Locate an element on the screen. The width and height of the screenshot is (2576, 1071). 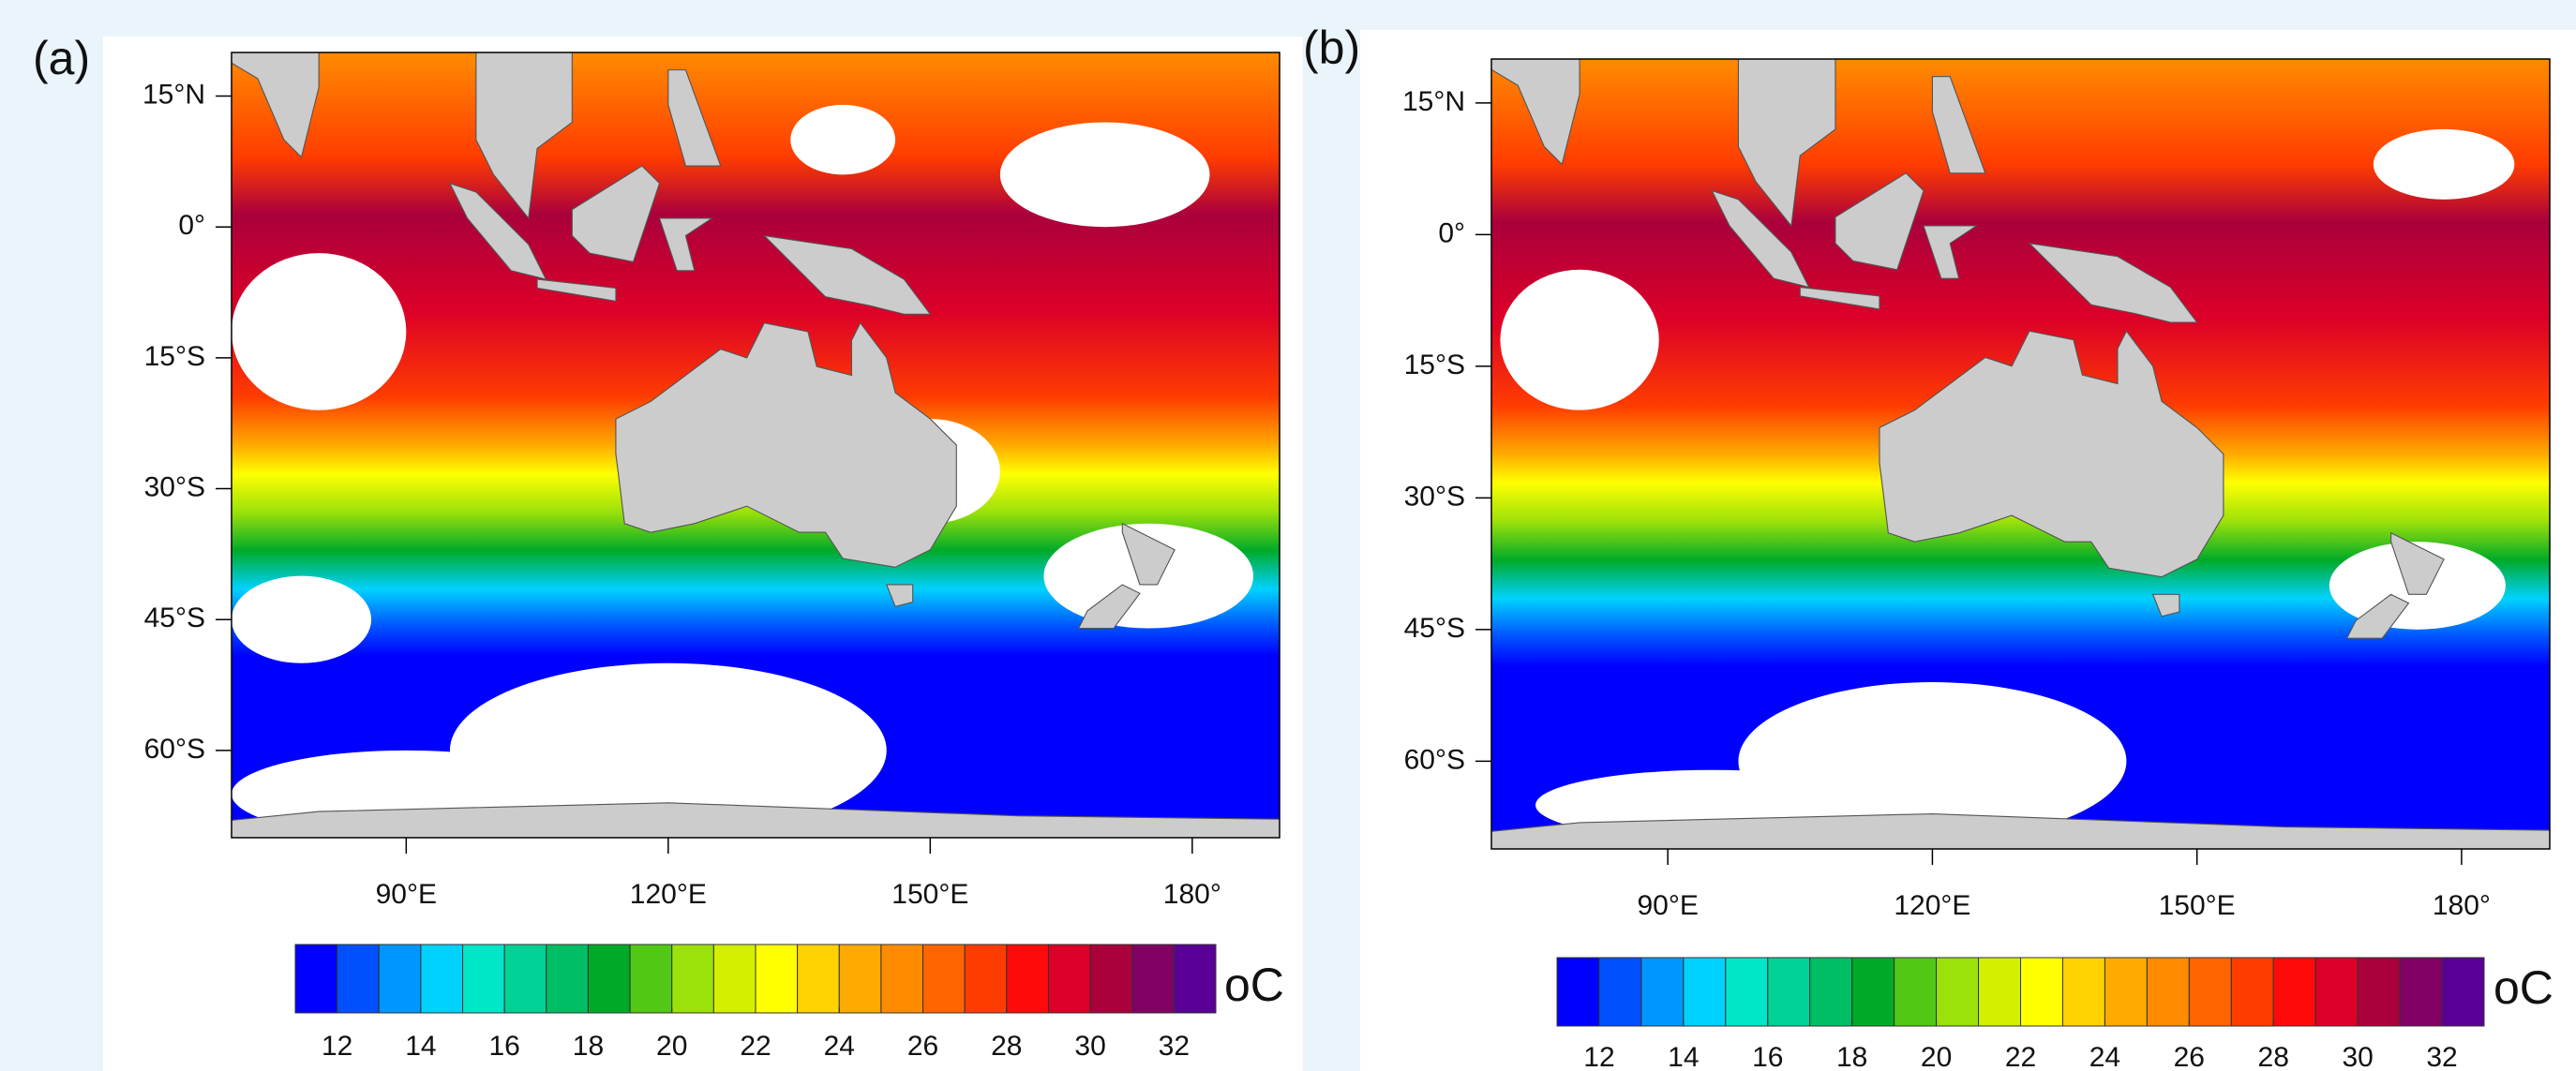
panel-label: (a) is located at coordinates (62, 58).